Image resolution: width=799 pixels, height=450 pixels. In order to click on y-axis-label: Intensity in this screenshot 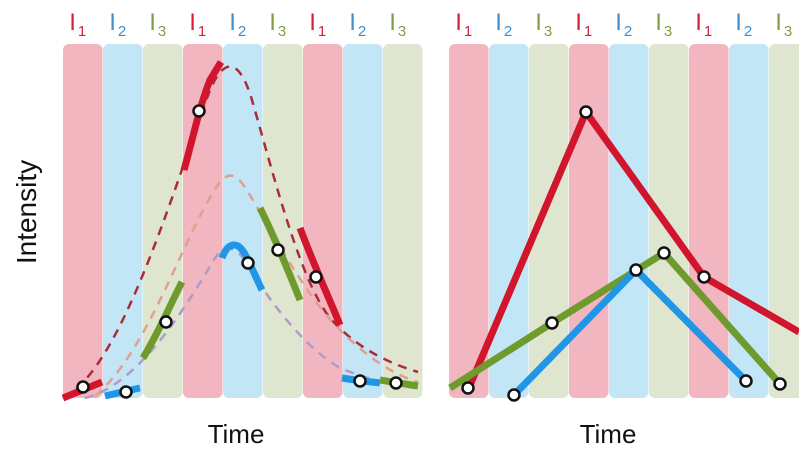, I will do `click(26, 212)`.